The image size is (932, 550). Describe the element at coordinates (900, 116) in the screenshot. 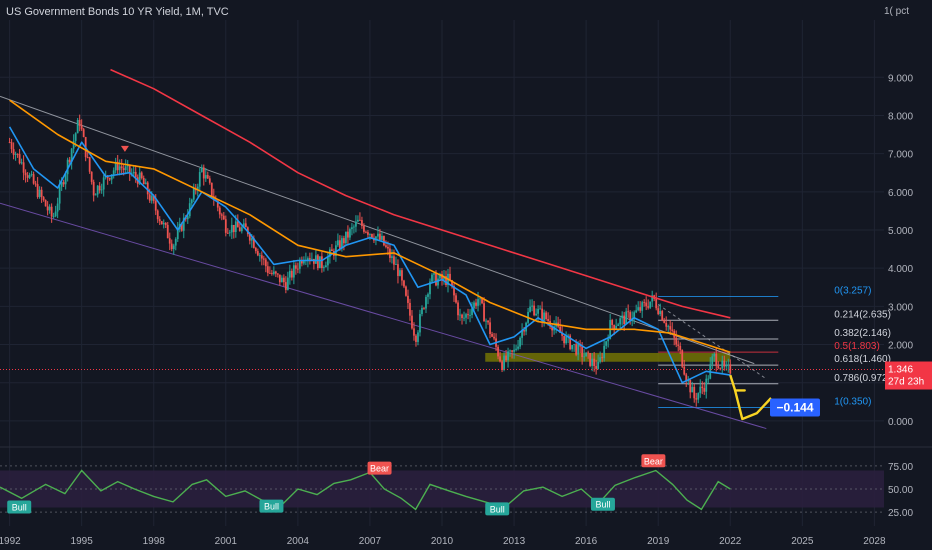

I see `y-tick-label: 8.000` at that location.